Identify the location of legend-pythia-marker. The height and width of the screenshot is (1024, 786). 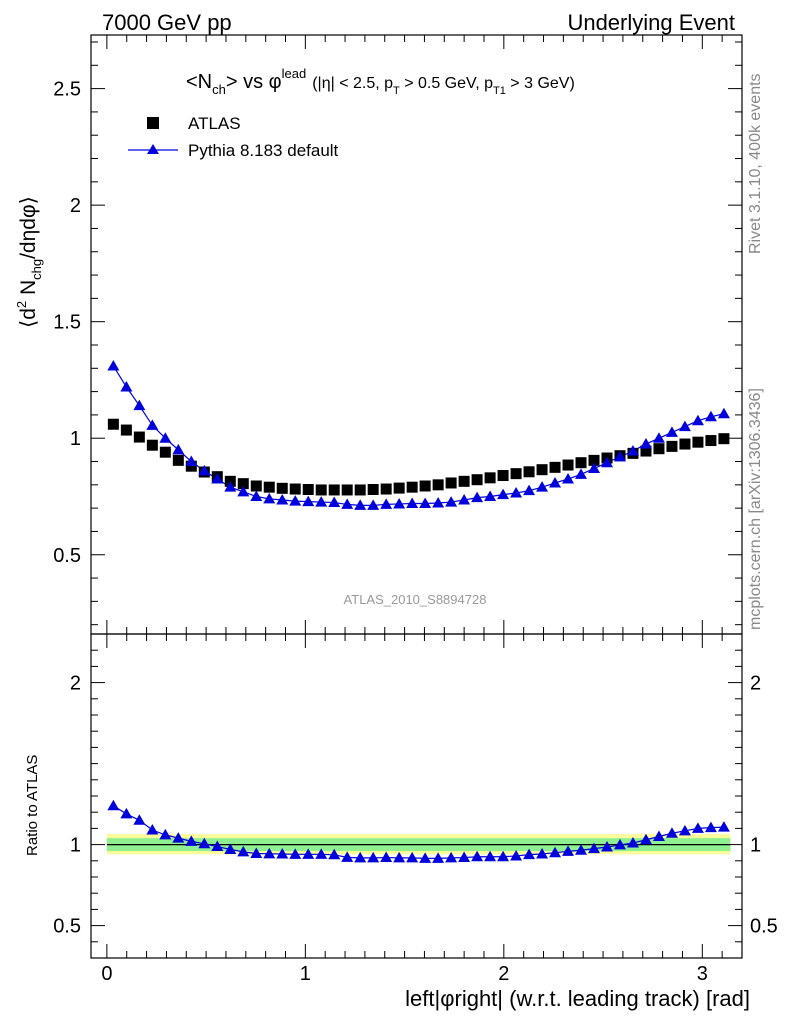
(153, 149).